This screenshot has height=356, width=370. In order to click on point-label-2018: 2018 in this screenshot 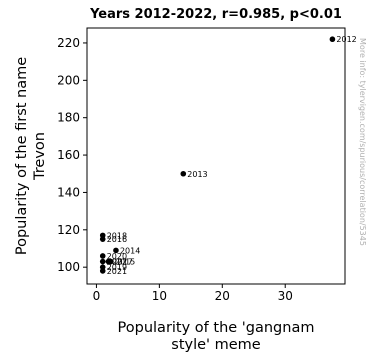, I will do `click(117, 235)`.